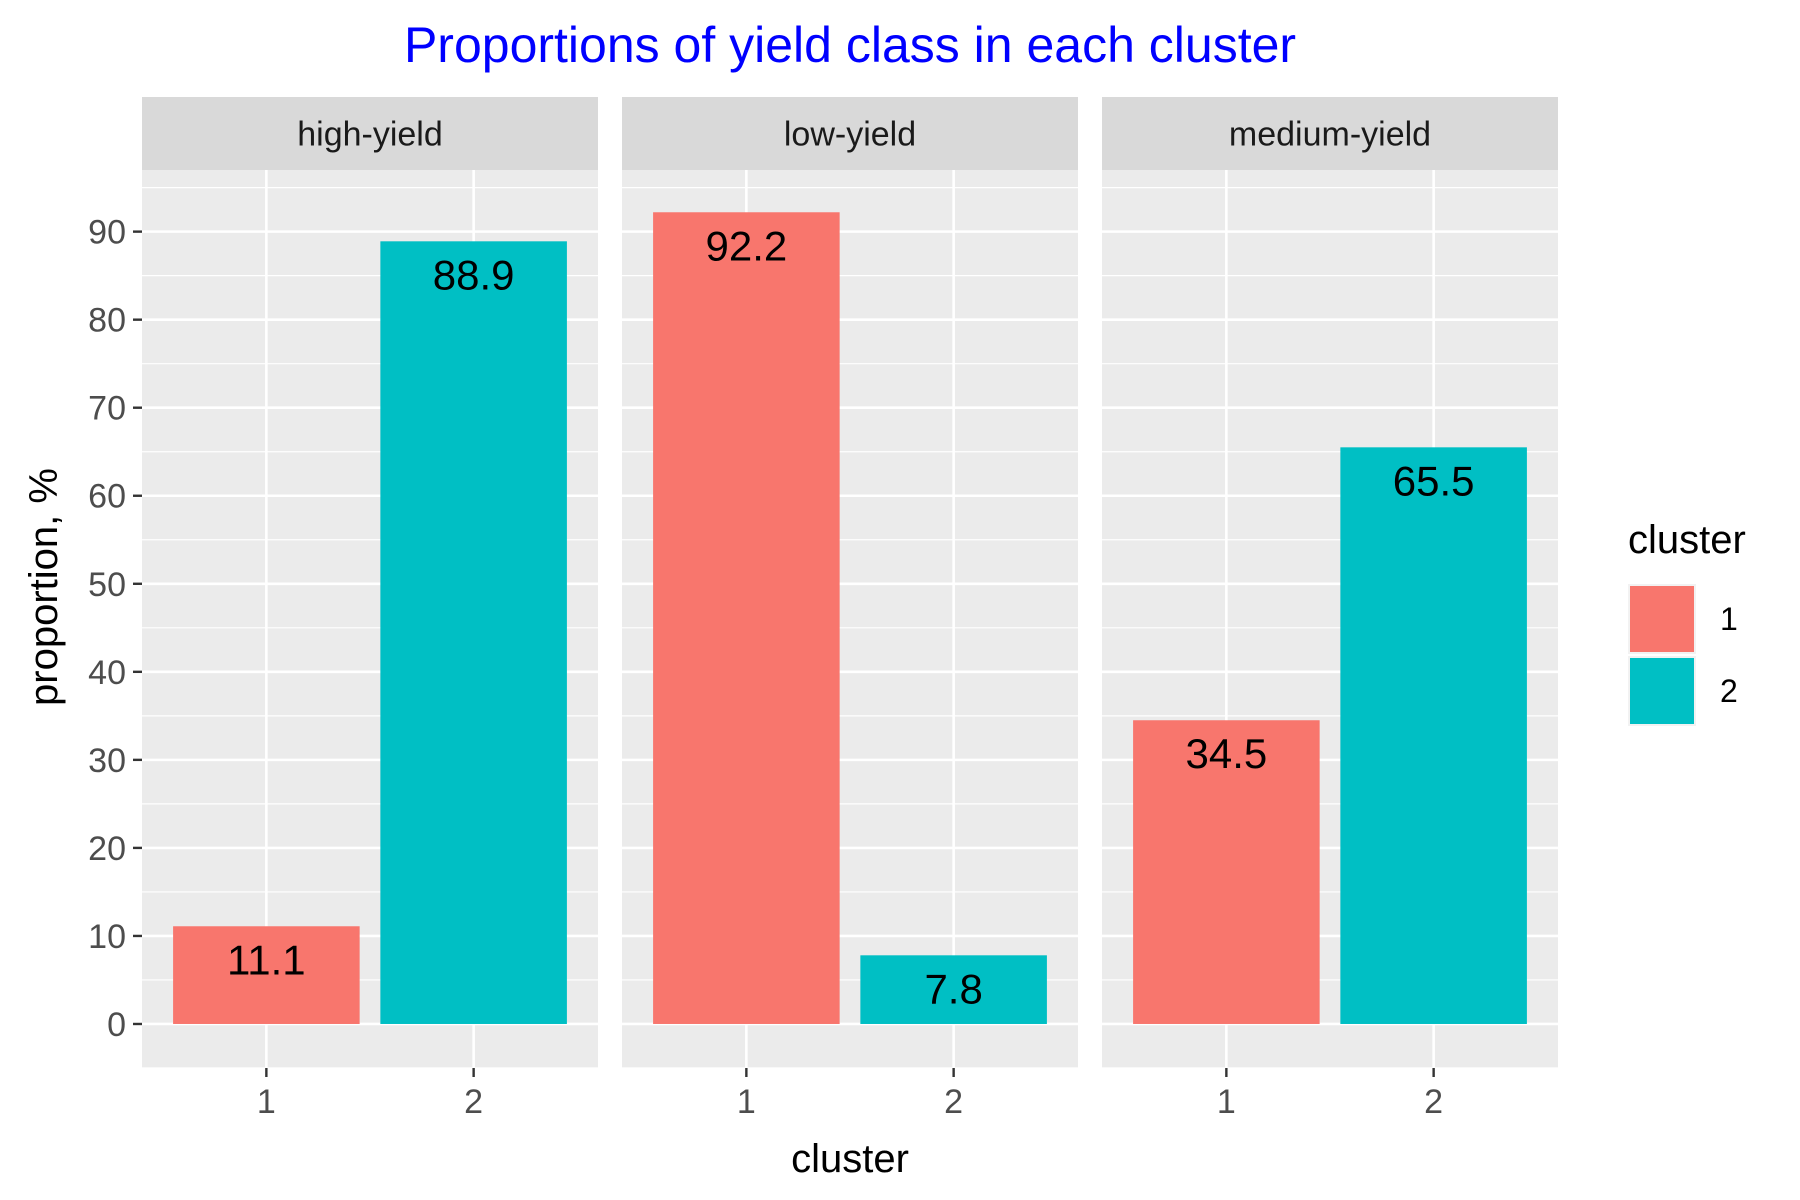 This screenshot has width=1800, height=1200. I want to click on y-axis: 0 10 20 30 40 50 60 70 80 90, so click(115, 629).